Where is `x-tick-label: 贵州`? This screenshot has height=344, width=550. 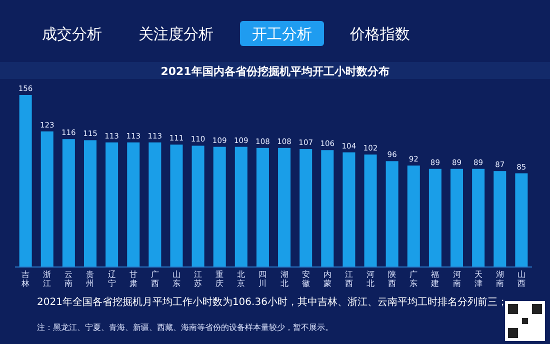
x-tick-label: 贵州 is located at coordinates (90, 279).